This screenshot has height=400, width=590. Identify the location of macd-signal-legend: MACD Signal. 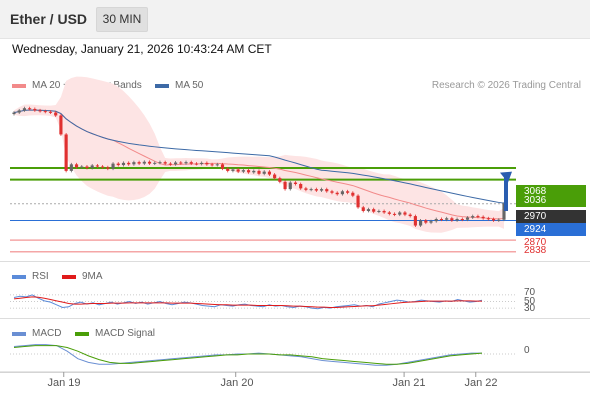
(115, 333).